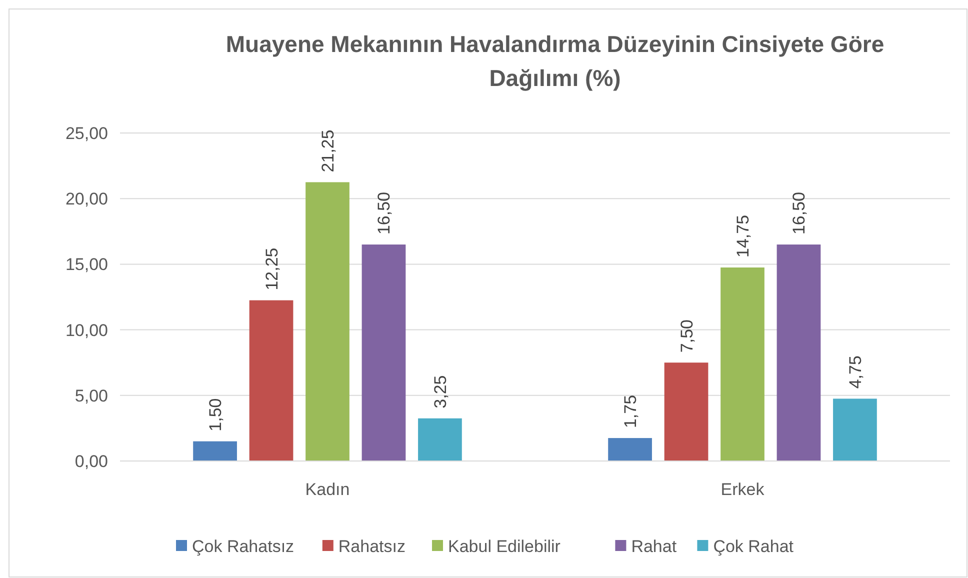 Image resolution: width=968 pixels, height=578 pixels. What do you see at coordinates (630, 411) in the screenshot?
I see `data-label: 1,75` at bounding box center [630, 411].